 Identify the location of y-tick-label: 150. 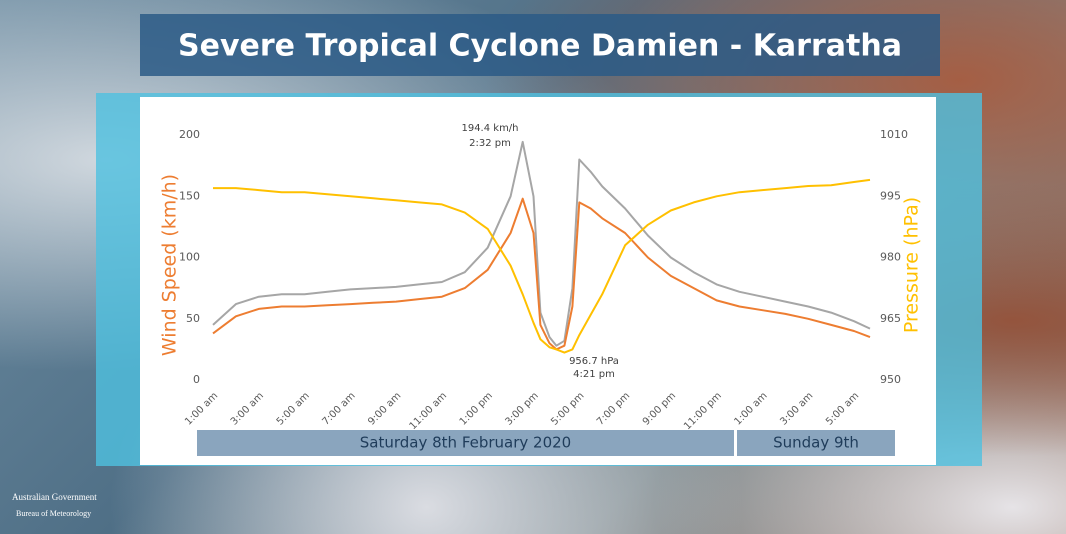
(189, 195).